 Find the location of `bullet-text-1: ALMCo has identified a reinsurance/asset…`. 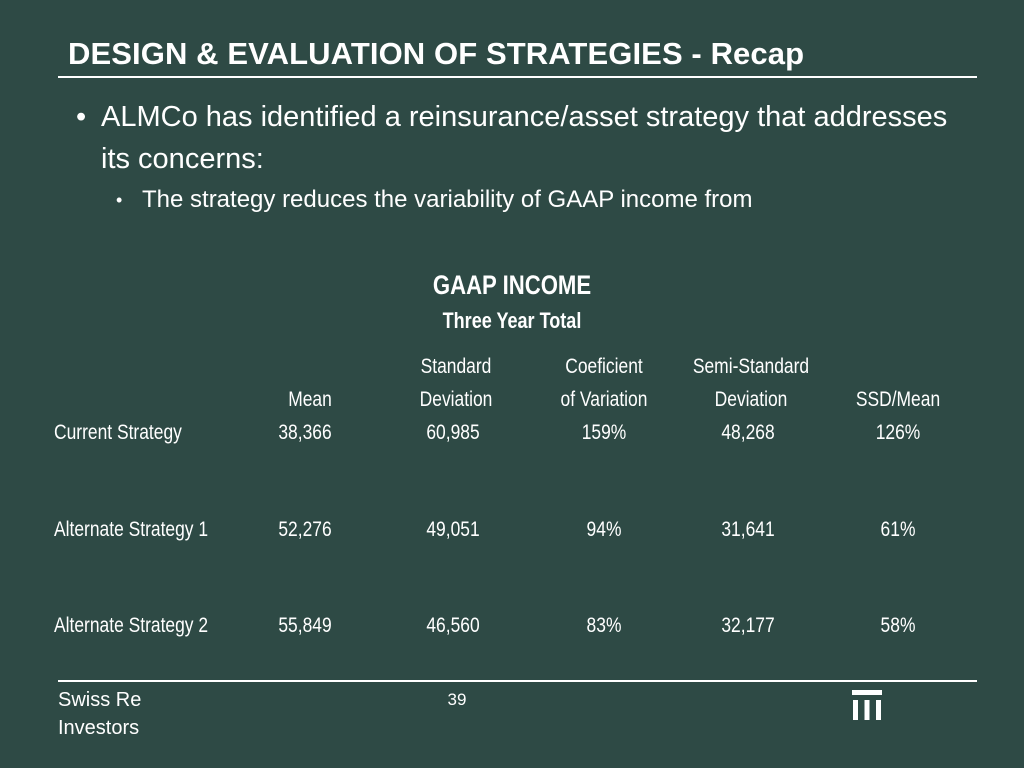

bullet-text-1: ALMCo has identified a reinsurance/asset… is located at coordinates (524, 138).